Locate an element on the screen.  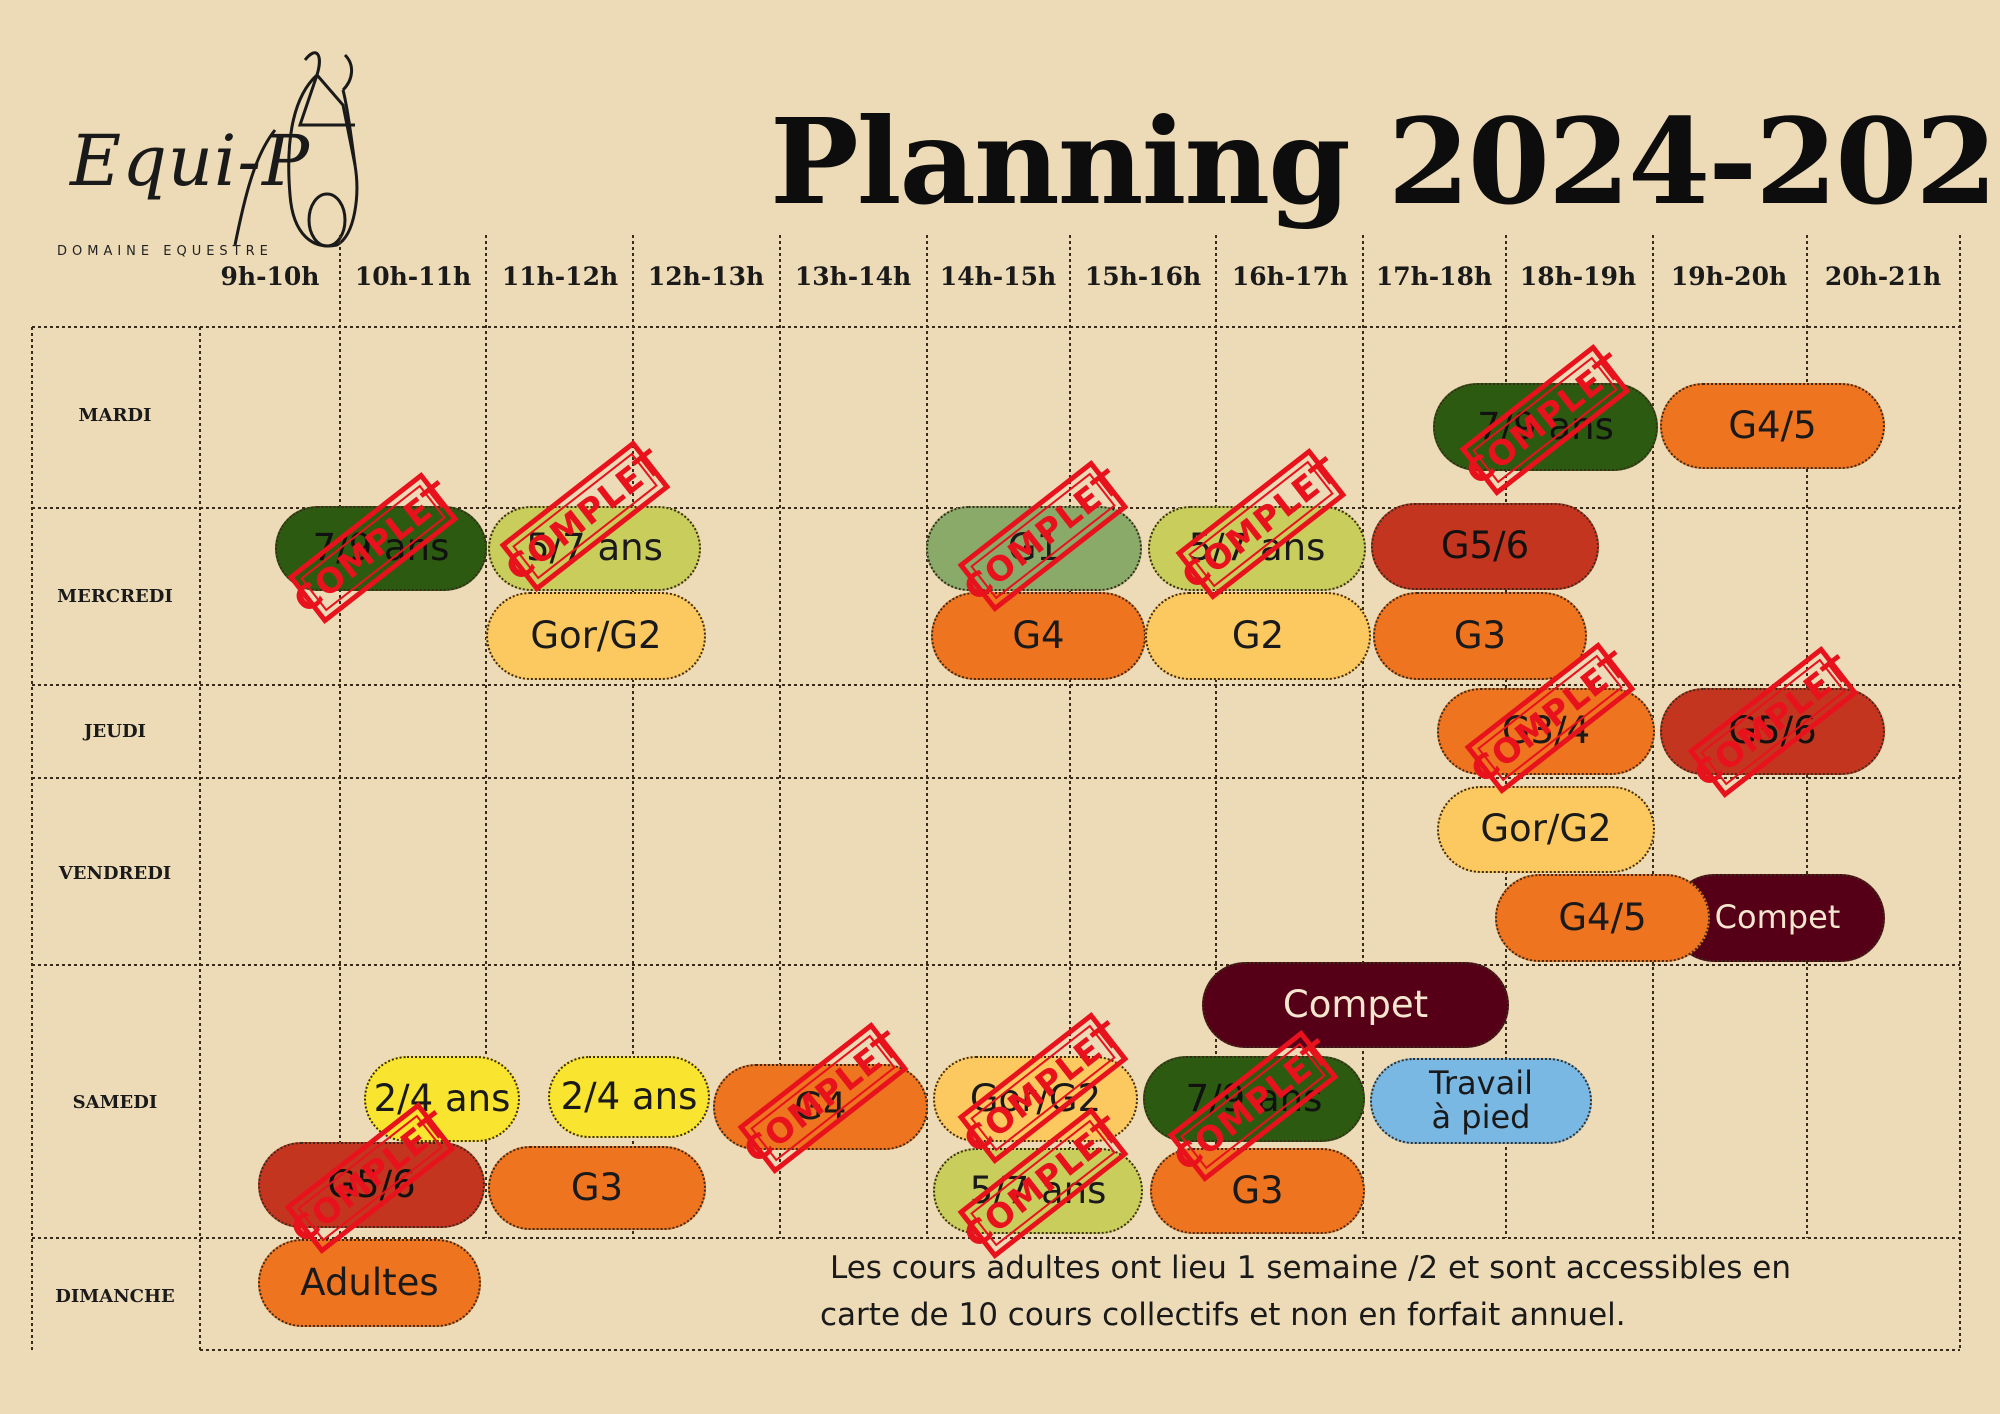
hour-header: 14h-15h is located at coordinates (998, 276).